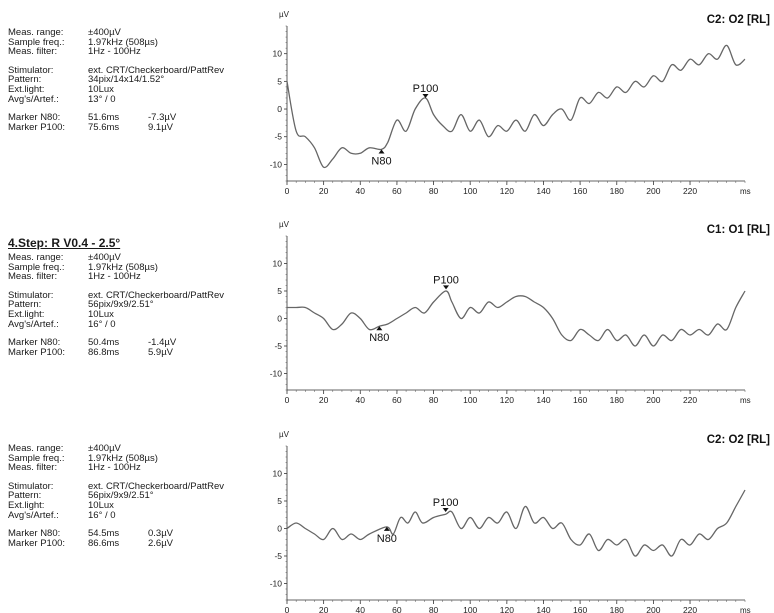  Describe the element at coordinates (104, 118) in the screenshot. I see `marker-n80-time: 51.6ms` at that location.